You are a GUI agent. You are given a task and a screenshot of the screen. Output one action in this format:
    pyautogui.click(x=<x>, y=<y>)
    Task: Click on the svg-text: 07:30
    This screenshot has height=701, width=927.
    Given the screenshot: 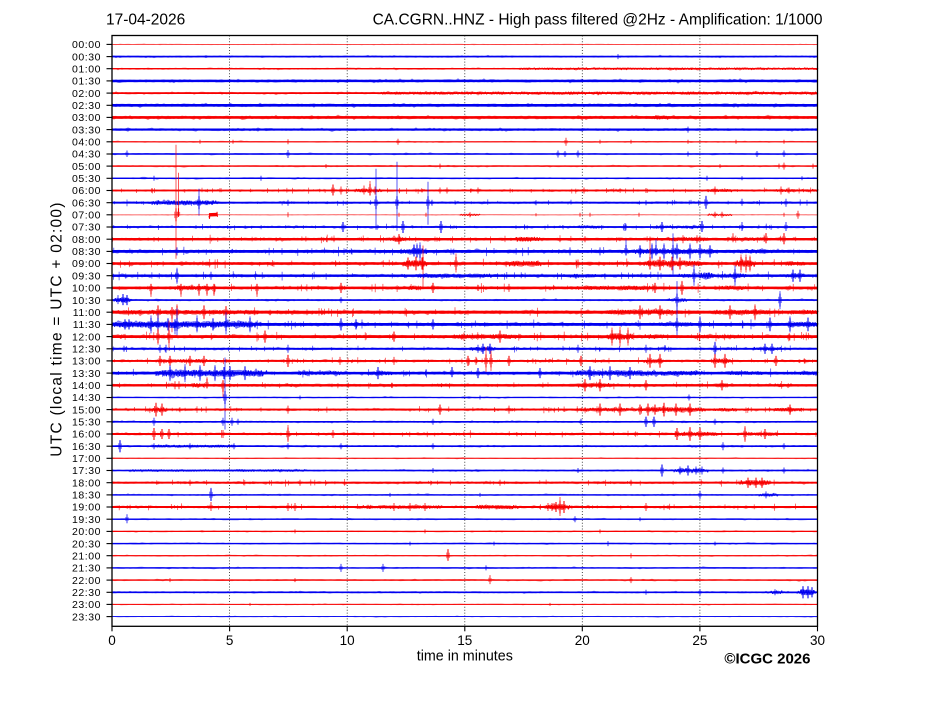 What is the action you would take?
    pyautogui.click(x=86, y=228)
    